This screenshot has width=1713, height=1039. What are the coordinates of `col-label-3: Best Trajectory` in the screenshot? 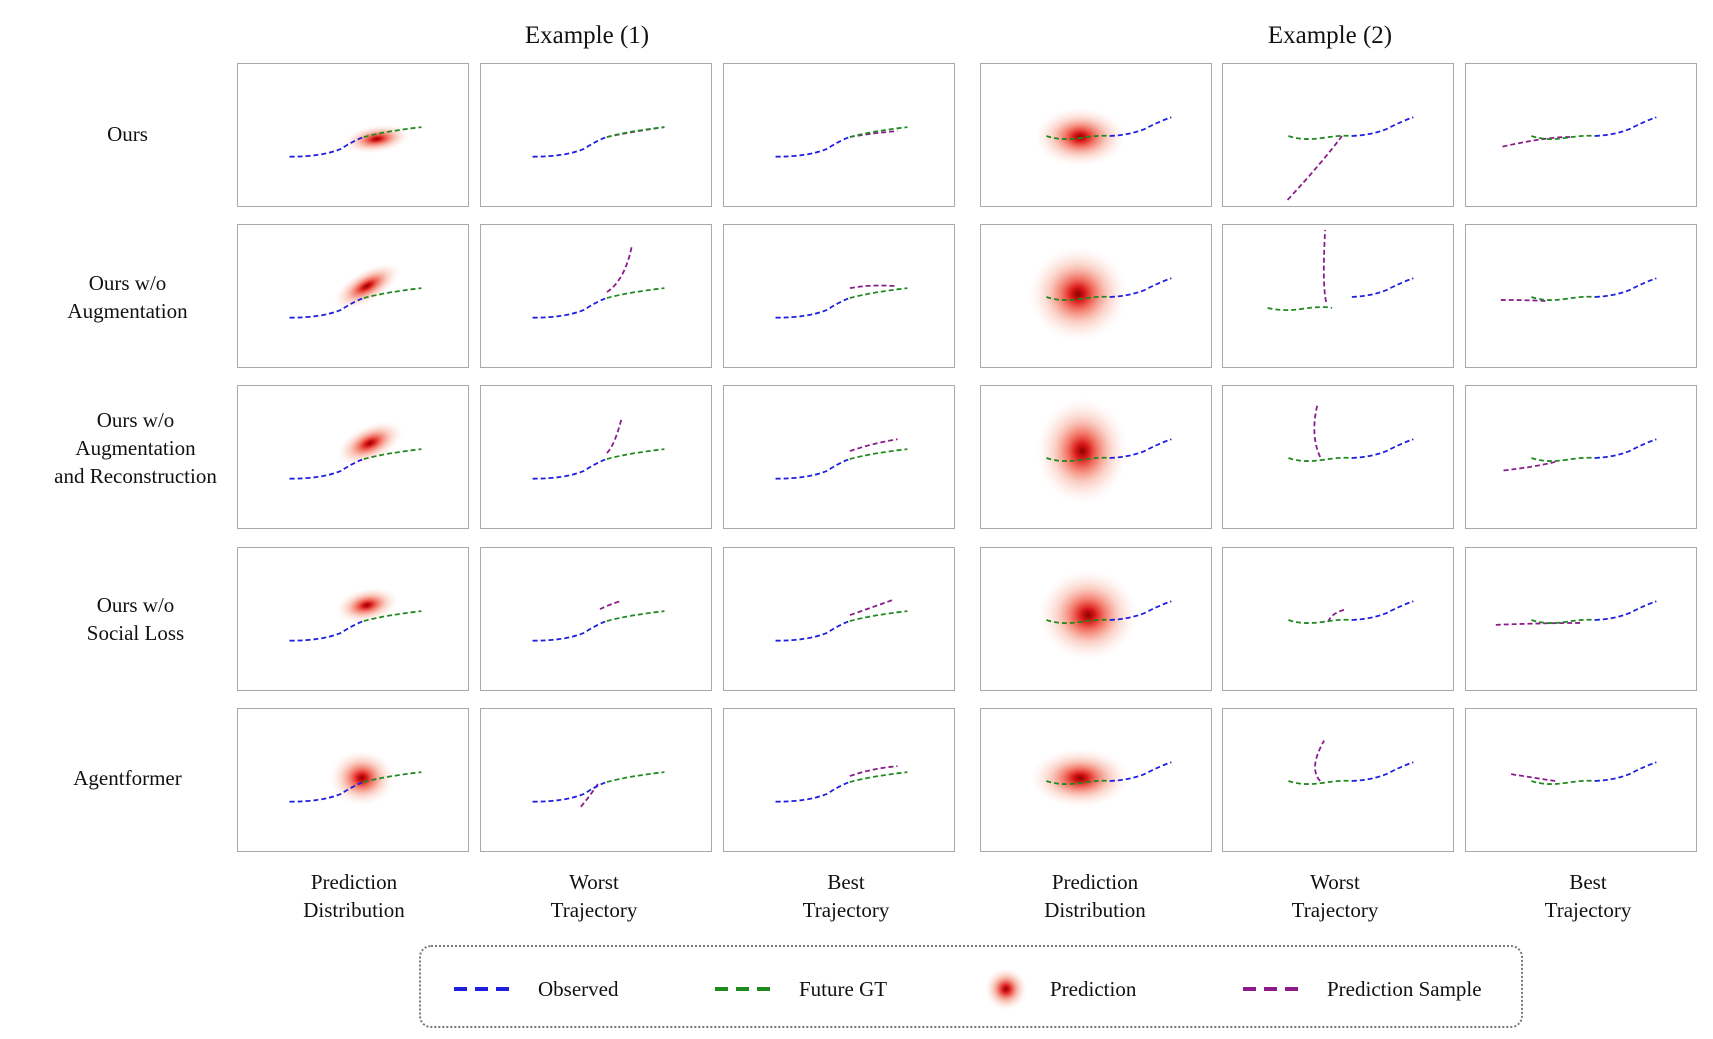 It's located at (846, 896).